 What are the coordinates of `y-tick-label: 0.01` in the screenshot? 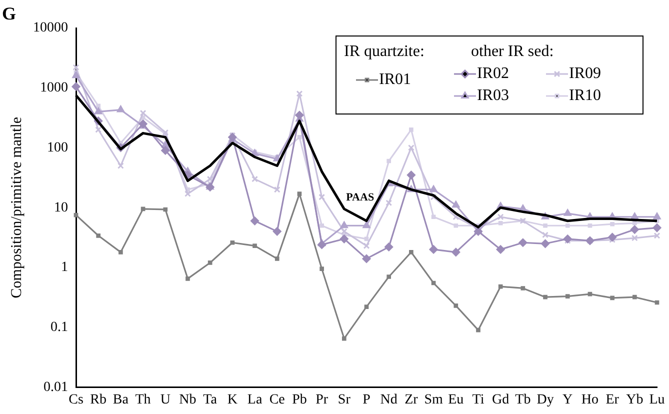 It's located at (56, 387).